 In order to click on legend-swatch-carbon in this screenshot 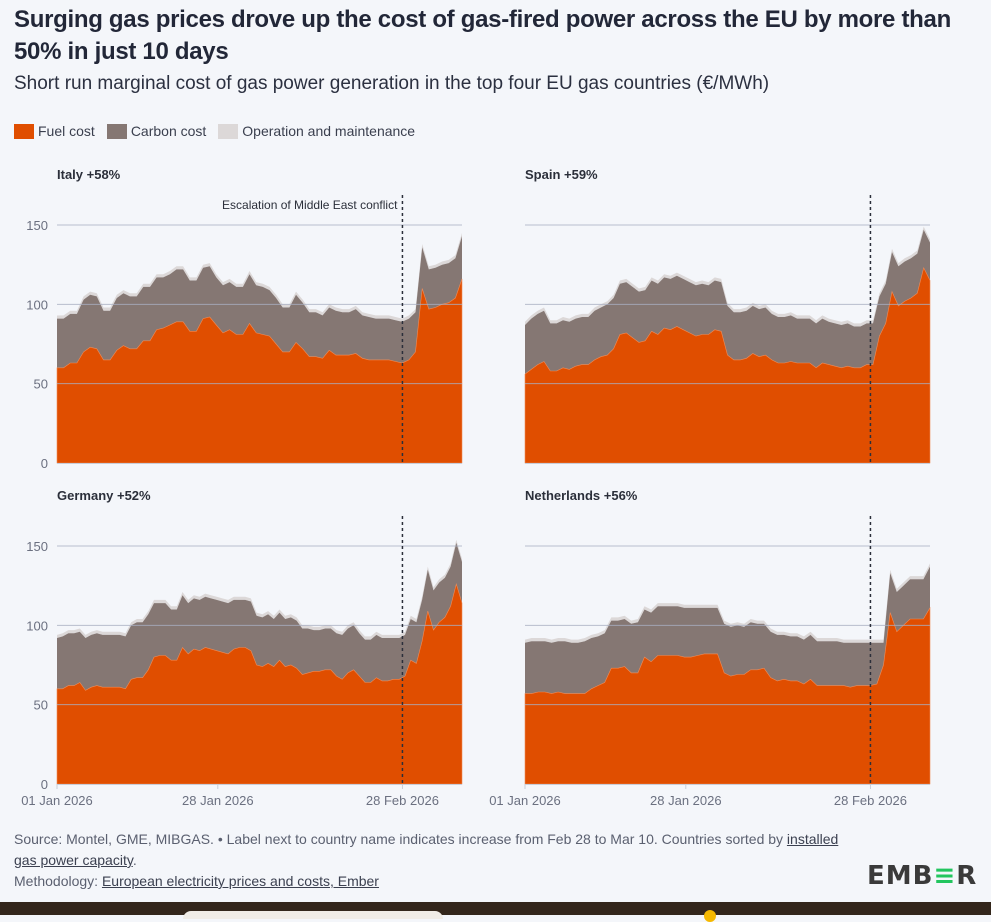, I will do `click(116, 131)`.